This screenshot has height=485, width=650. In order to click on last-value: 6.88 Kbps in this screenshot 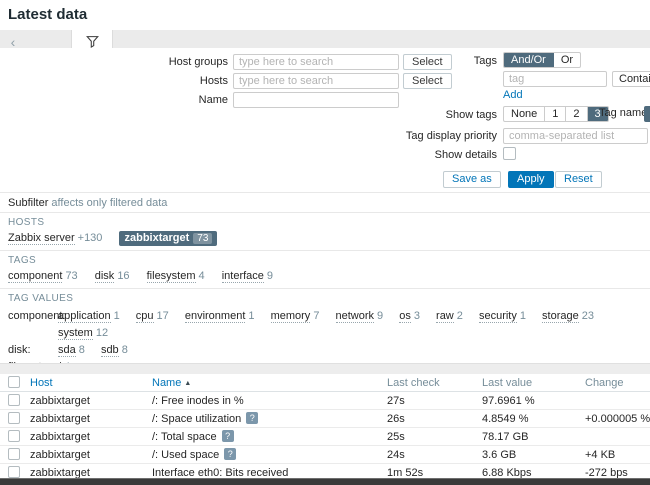, I will do `click(507, 472)`.